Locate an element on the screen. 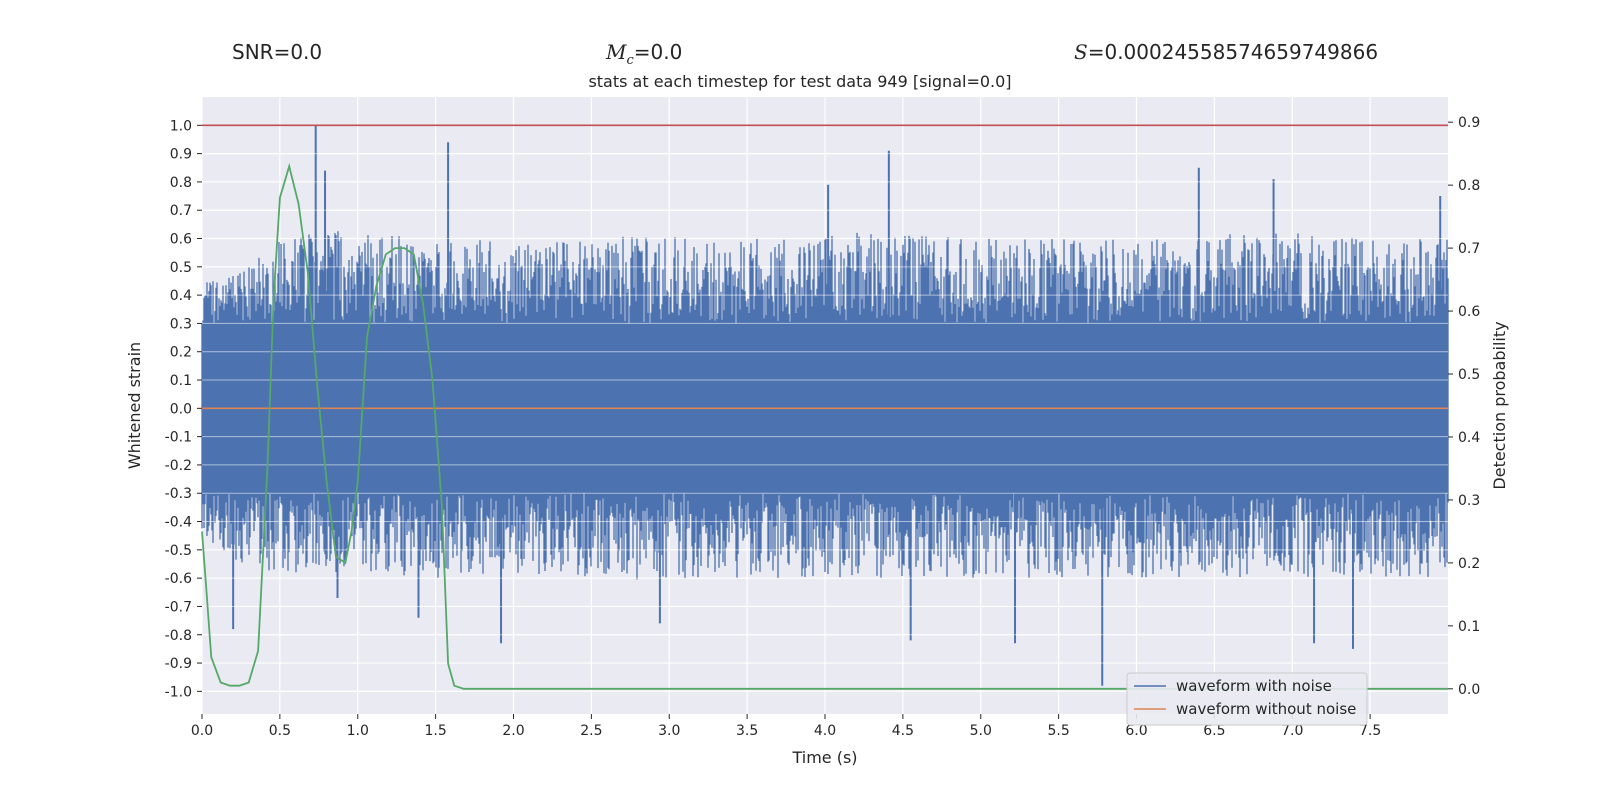  y-left-tick-label: 0.0 is located at coordinates (181, 409).